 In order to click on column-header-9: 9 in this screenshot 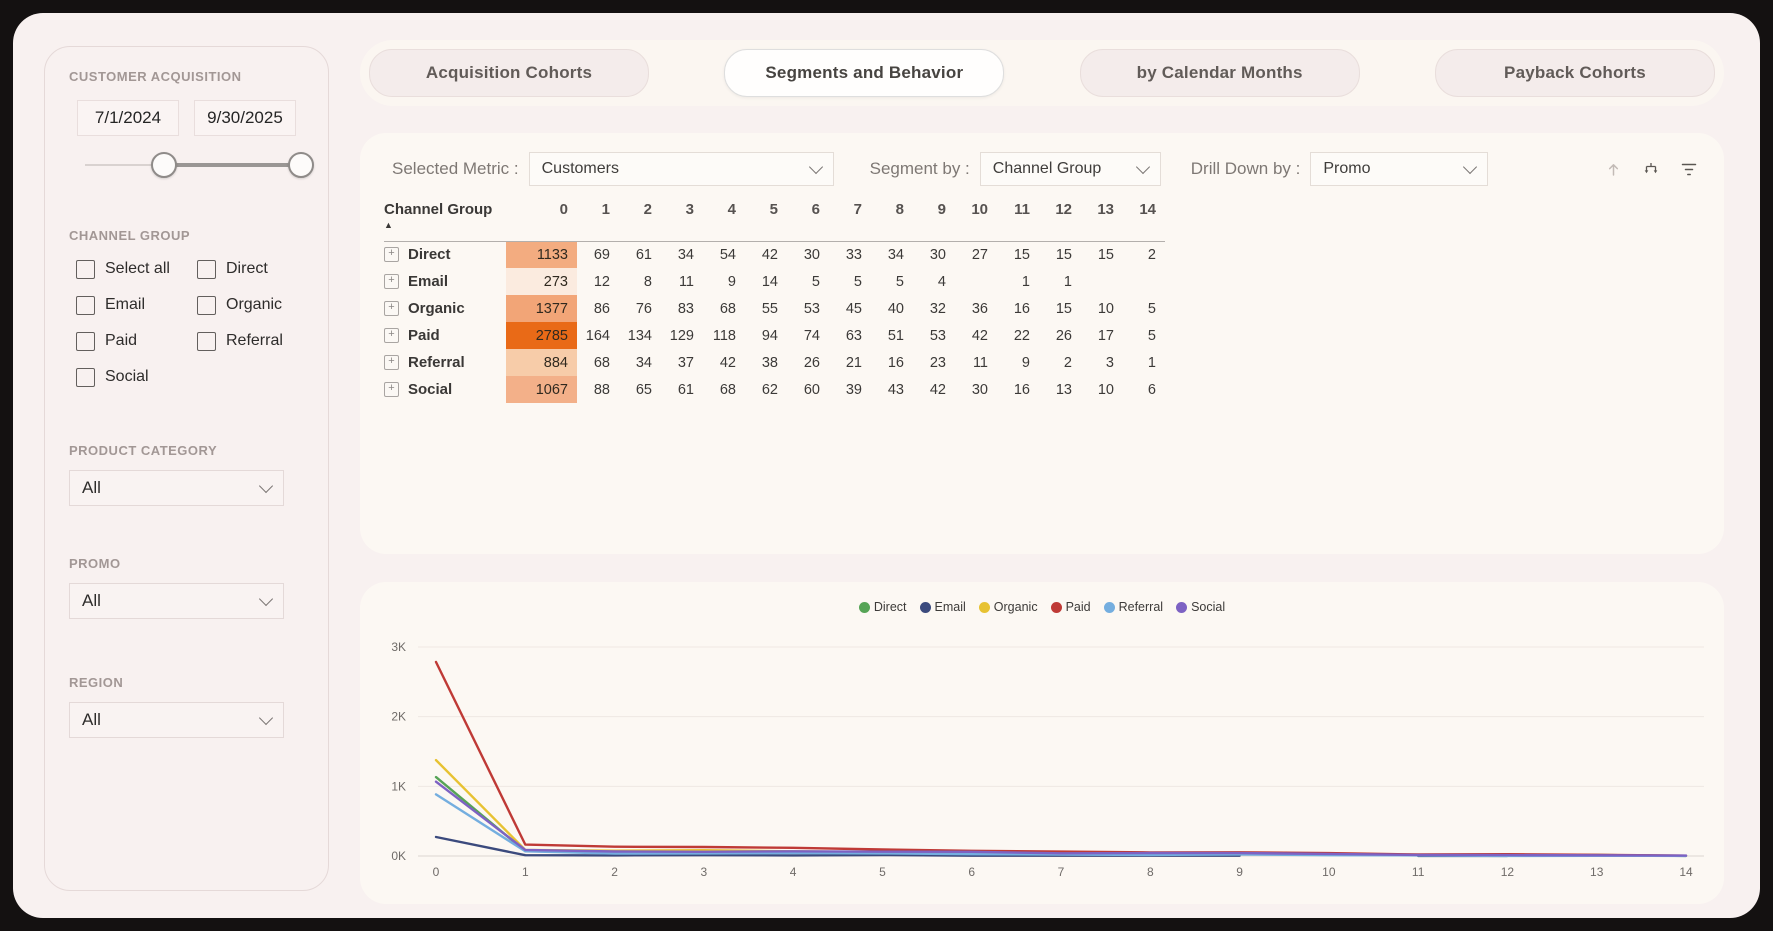, I will do `click(941, 209)`.